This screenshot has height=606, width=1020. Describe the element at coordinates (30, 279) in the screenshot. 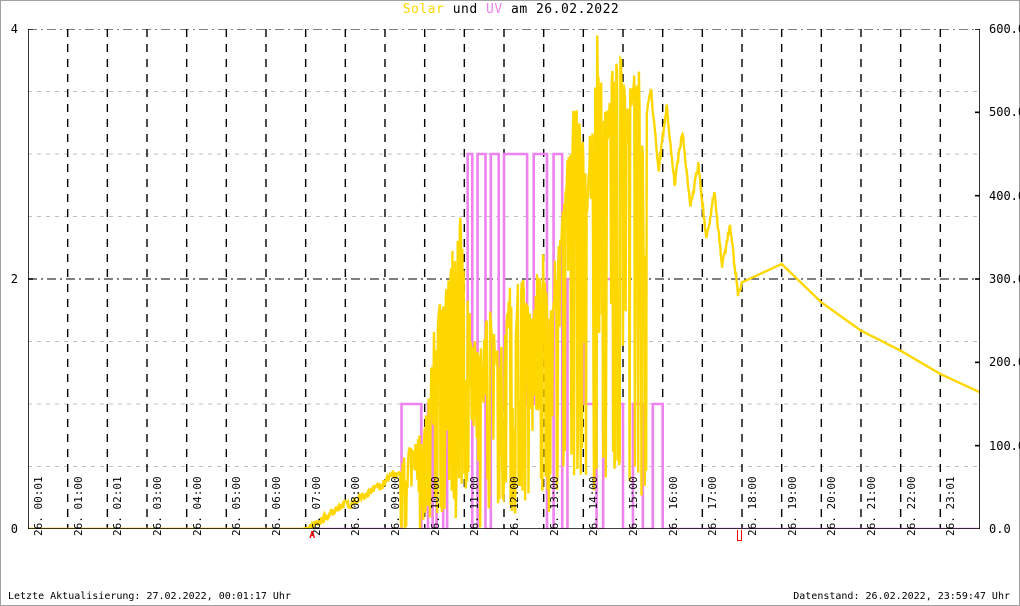

I see `left-axis-ticks` at that location.